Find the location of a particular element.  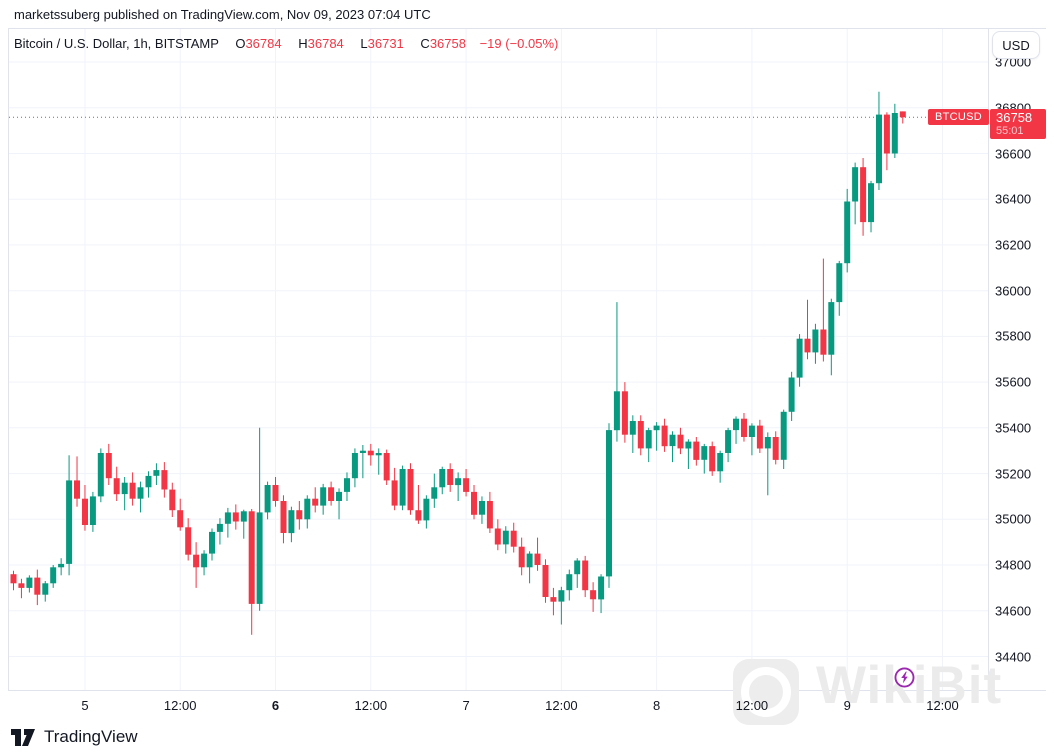

price-tick-label: 34600 is located at coordinates (1013, 611).